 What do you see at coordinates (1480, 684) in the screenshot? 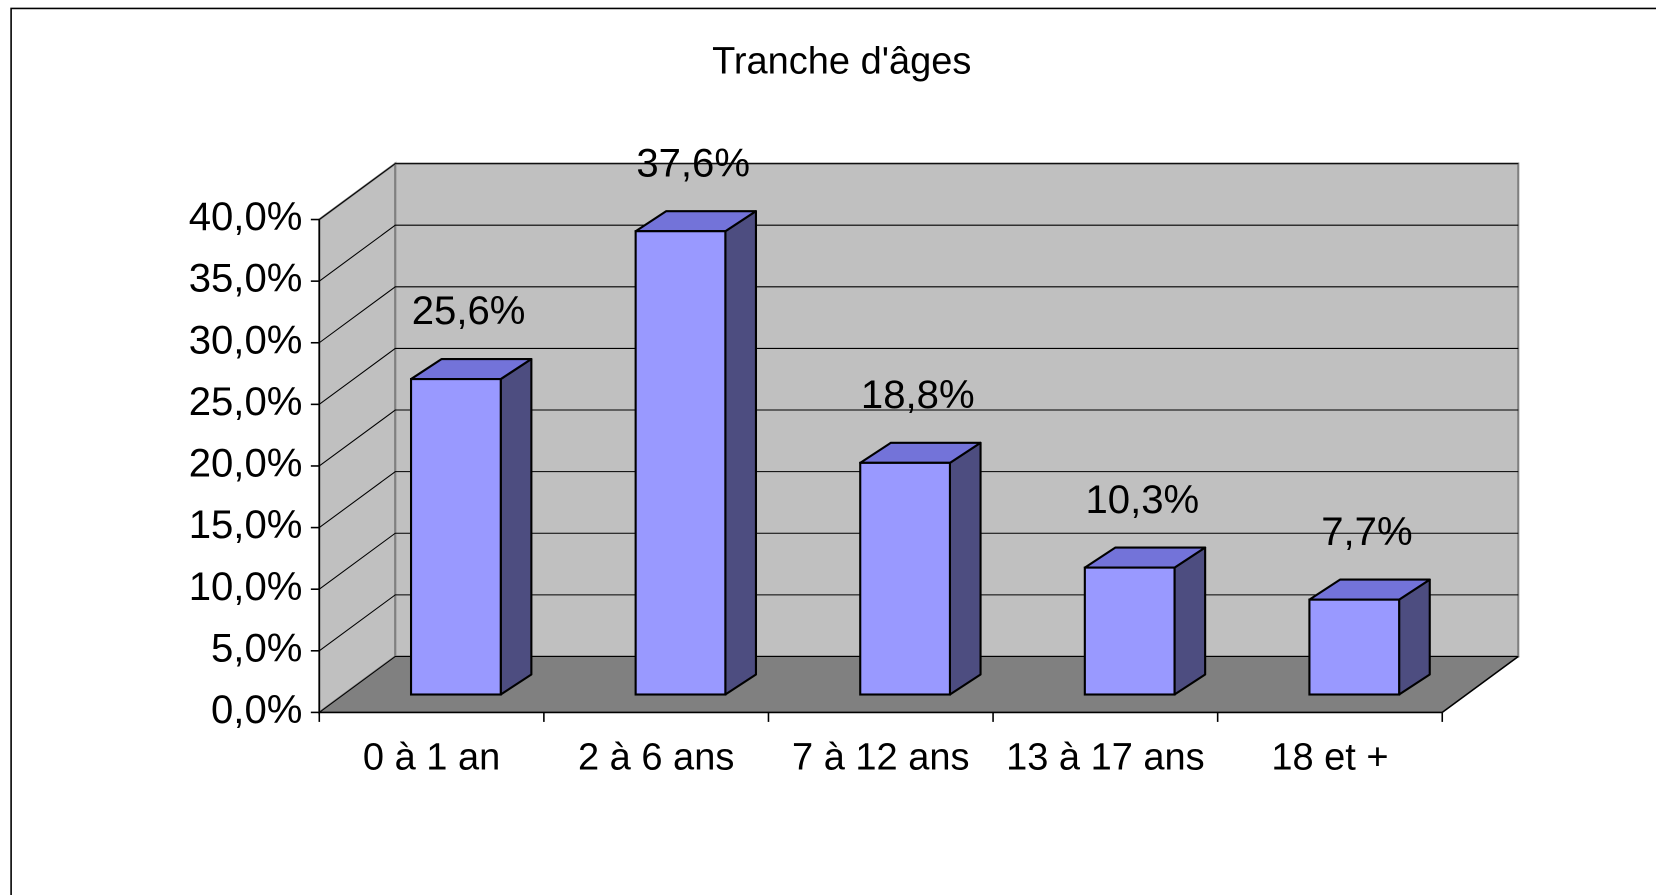
I see `x-axis-depth` at bounding box center [1480, 684].